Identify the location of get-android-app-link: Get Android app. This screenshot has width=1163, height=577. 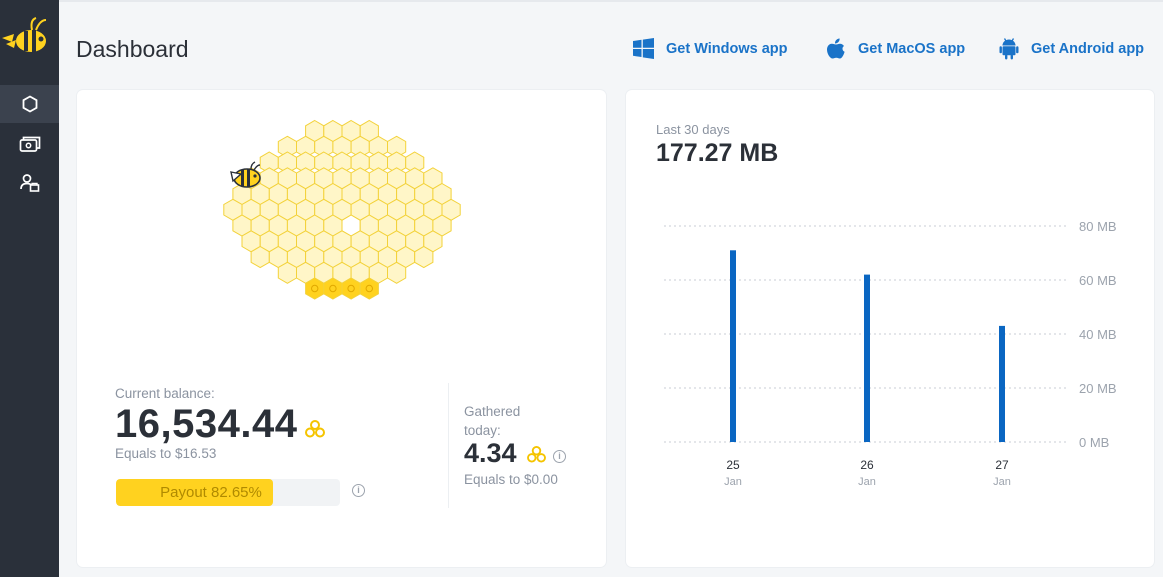
(1071, 49).